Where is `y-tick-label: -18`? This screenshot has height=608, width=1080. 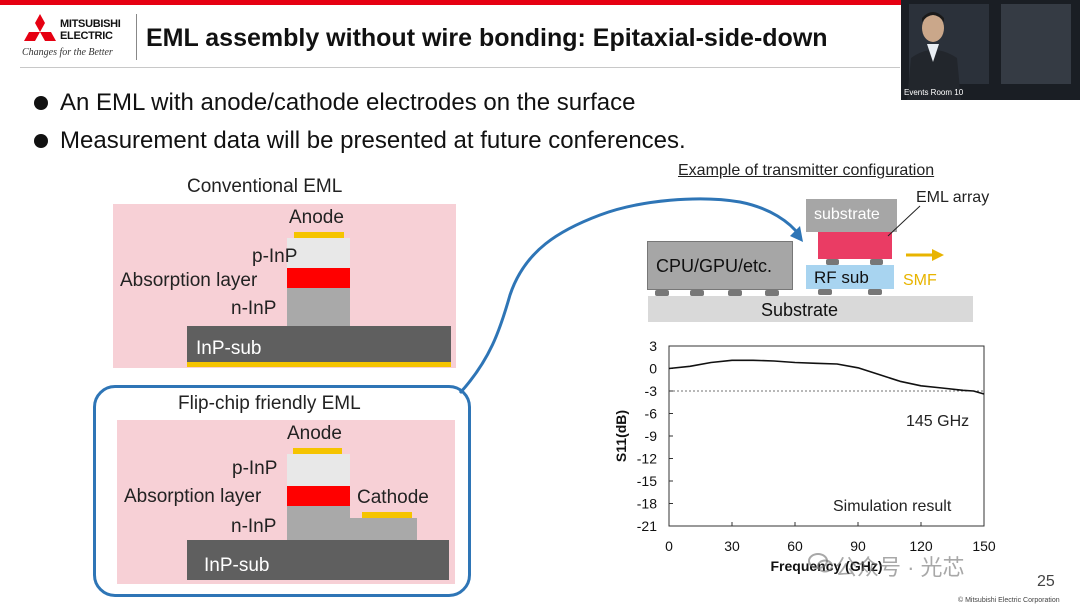 y-tick-label: -18 is located at coordinates (647, 504).